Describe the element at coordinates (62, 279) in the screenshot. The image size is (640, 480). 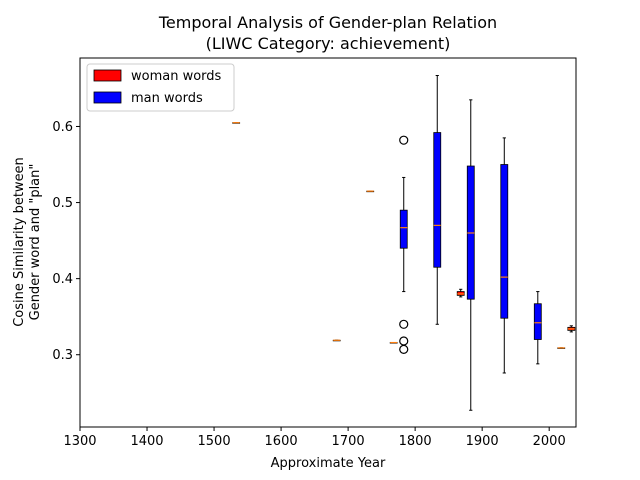
I see `y-tick-label: 0.4` at that location.